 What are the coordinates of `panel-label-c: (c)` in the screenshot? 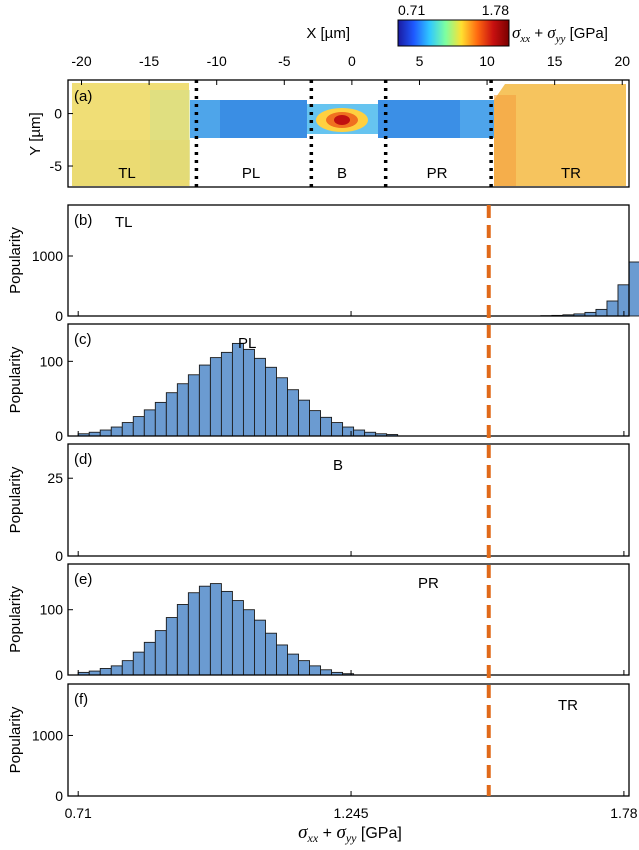 It's located at (83, 339).